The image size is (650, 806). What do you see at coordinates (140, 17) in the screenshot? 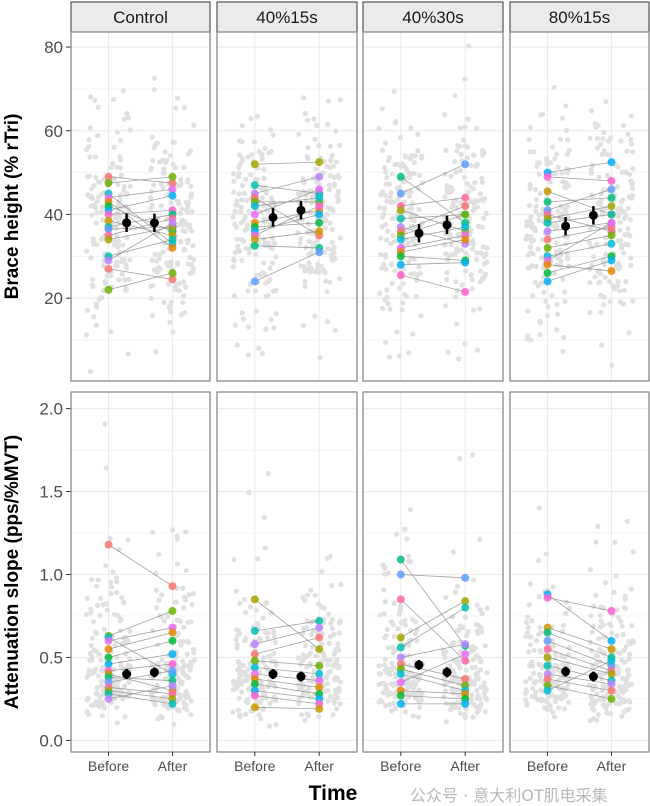
I see `strip-label: Control` at bounding box center [140, 17].